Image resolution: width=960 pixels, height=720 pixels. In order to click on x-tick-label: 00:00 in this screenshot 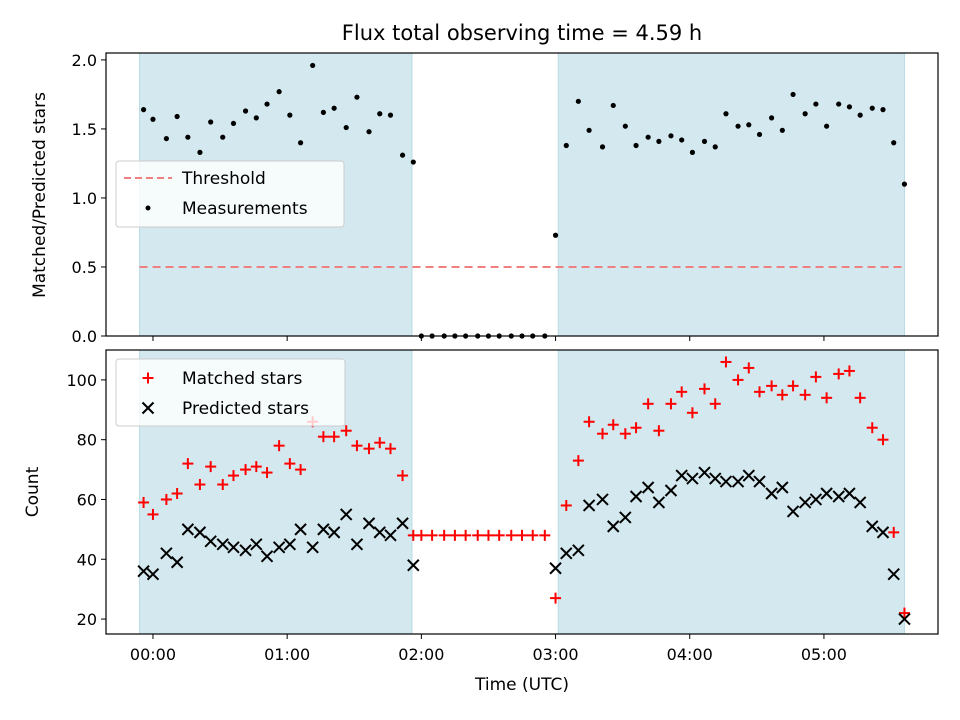, I will do `click(153, 654)`.